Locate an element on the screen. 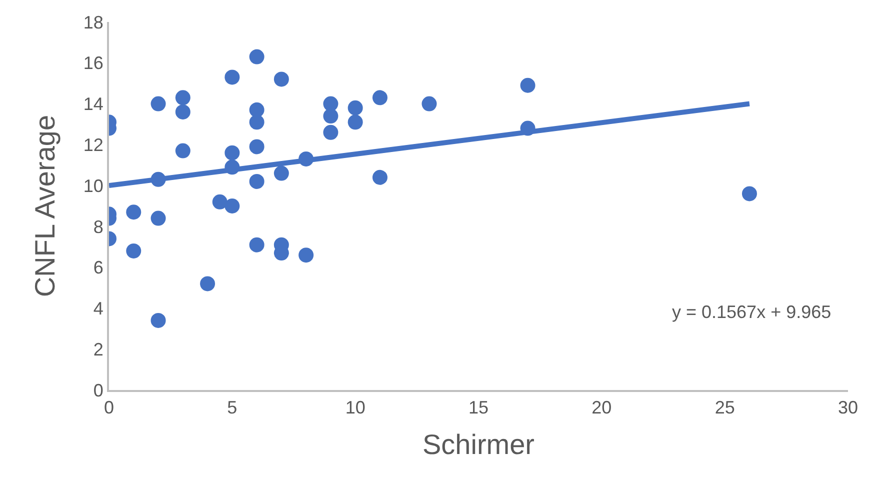 This screenshot has width=870, height=481. x-tick-label: 20 is located at coordinates (602, 408).